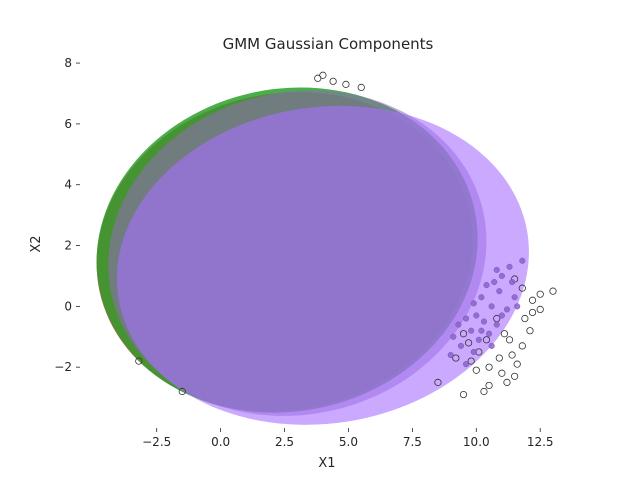  Describe the element at coordinates (36, 243) in the screenshot. I see `y-axis-label: X2` at that location.